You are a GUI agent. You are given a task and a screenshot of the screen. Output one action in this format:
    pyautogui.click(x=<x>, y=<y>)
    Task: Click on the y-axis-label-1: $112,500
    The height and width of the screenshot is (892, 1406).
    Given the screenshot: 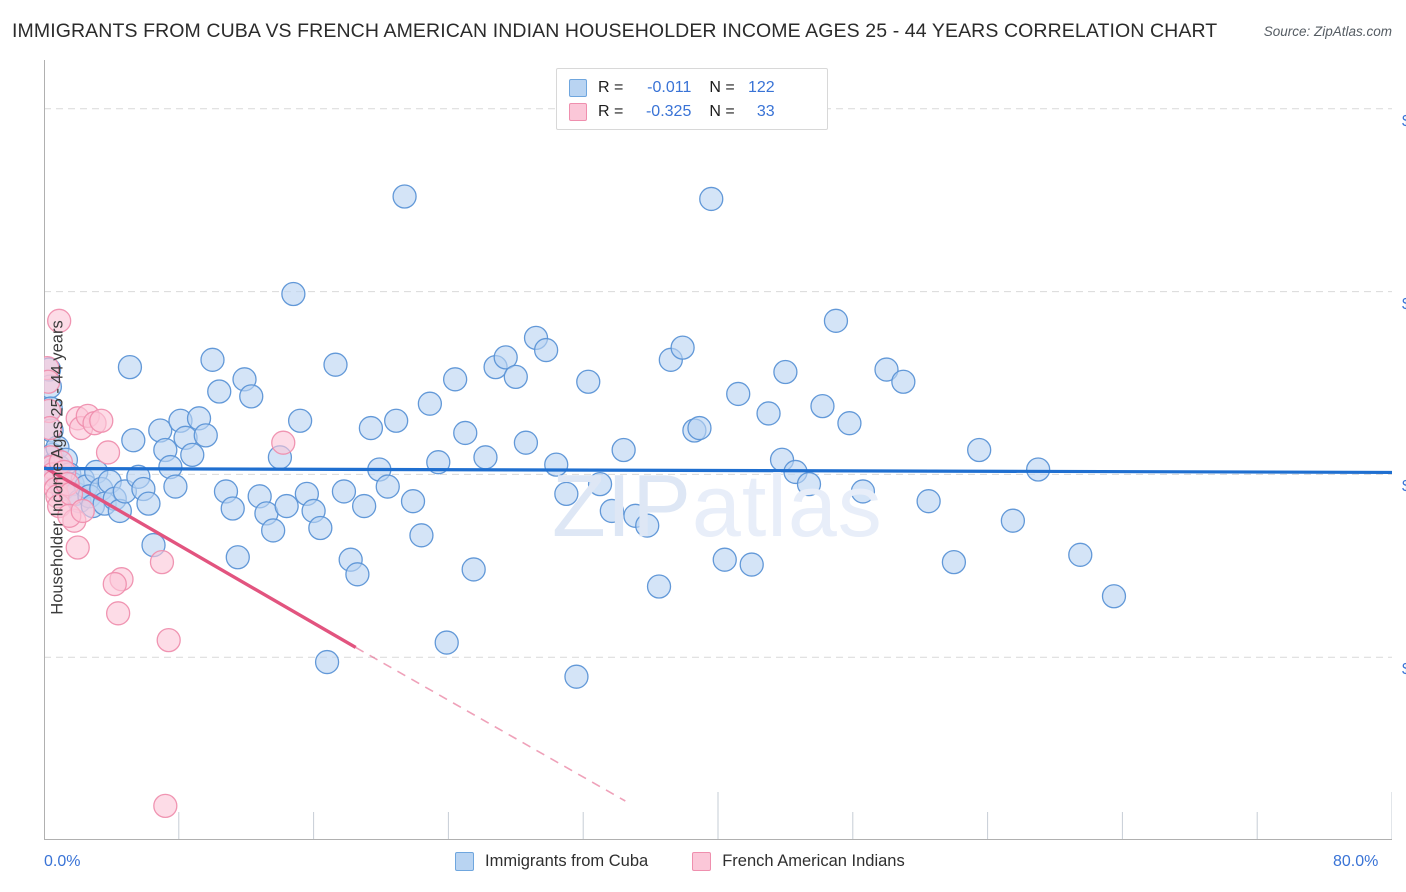 What is the action you would take?
    pyautogui.click(x=1404, y=305)
    